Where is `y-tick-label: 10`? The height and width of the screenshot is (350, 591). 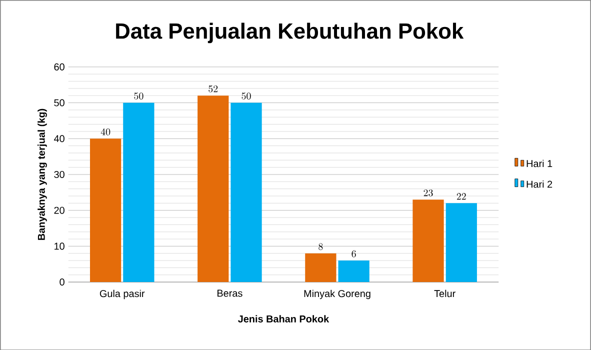
y-tick-label: 10 is located at coordinates (59, 246).